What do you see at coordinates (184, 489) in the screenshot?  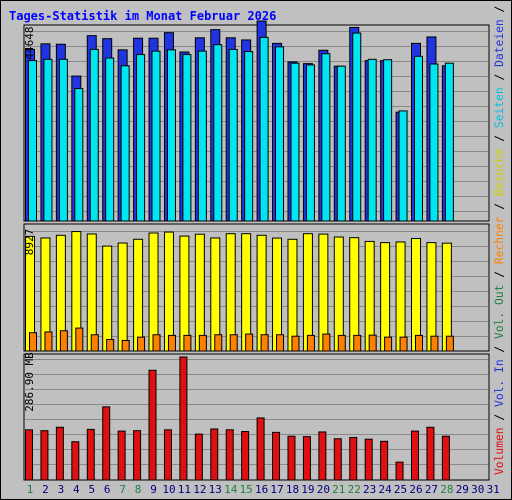 I see `x-tick-label-day-11: 11` at bounding box center [184, 489].